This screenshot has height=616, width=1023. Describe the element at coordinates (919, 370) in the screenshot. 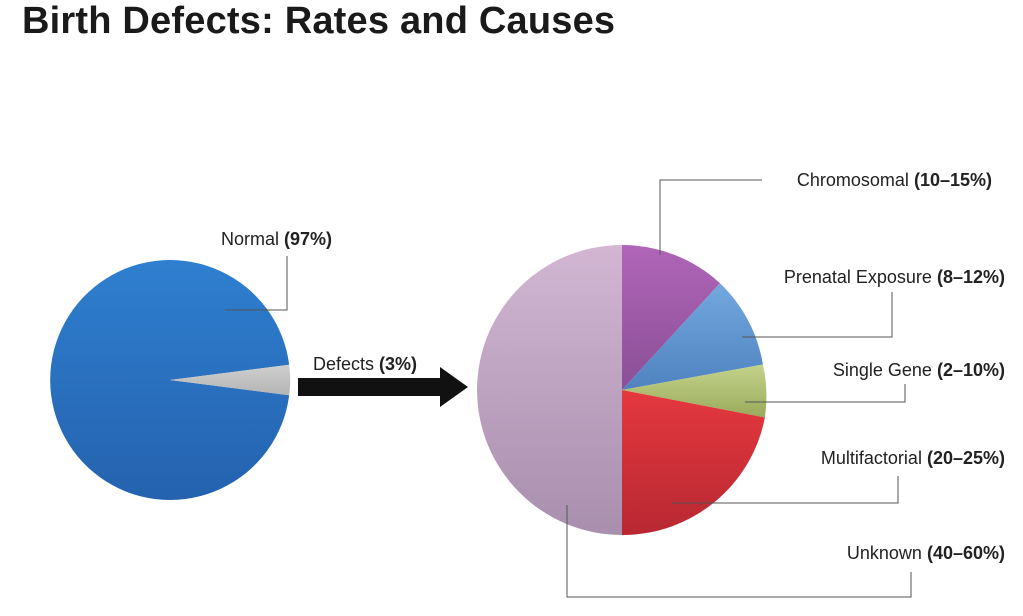

I see `label-single-gene: Single Gene (2–10%)` at that location.